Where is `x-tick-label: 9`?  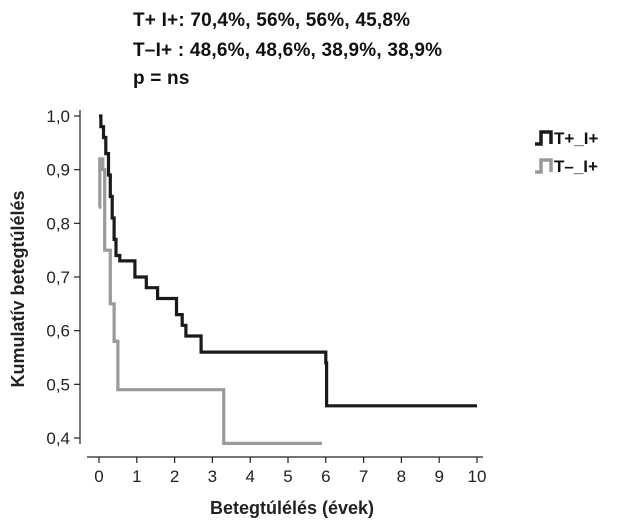 x-tick-label: 9 is located at coordinates (438, 476).